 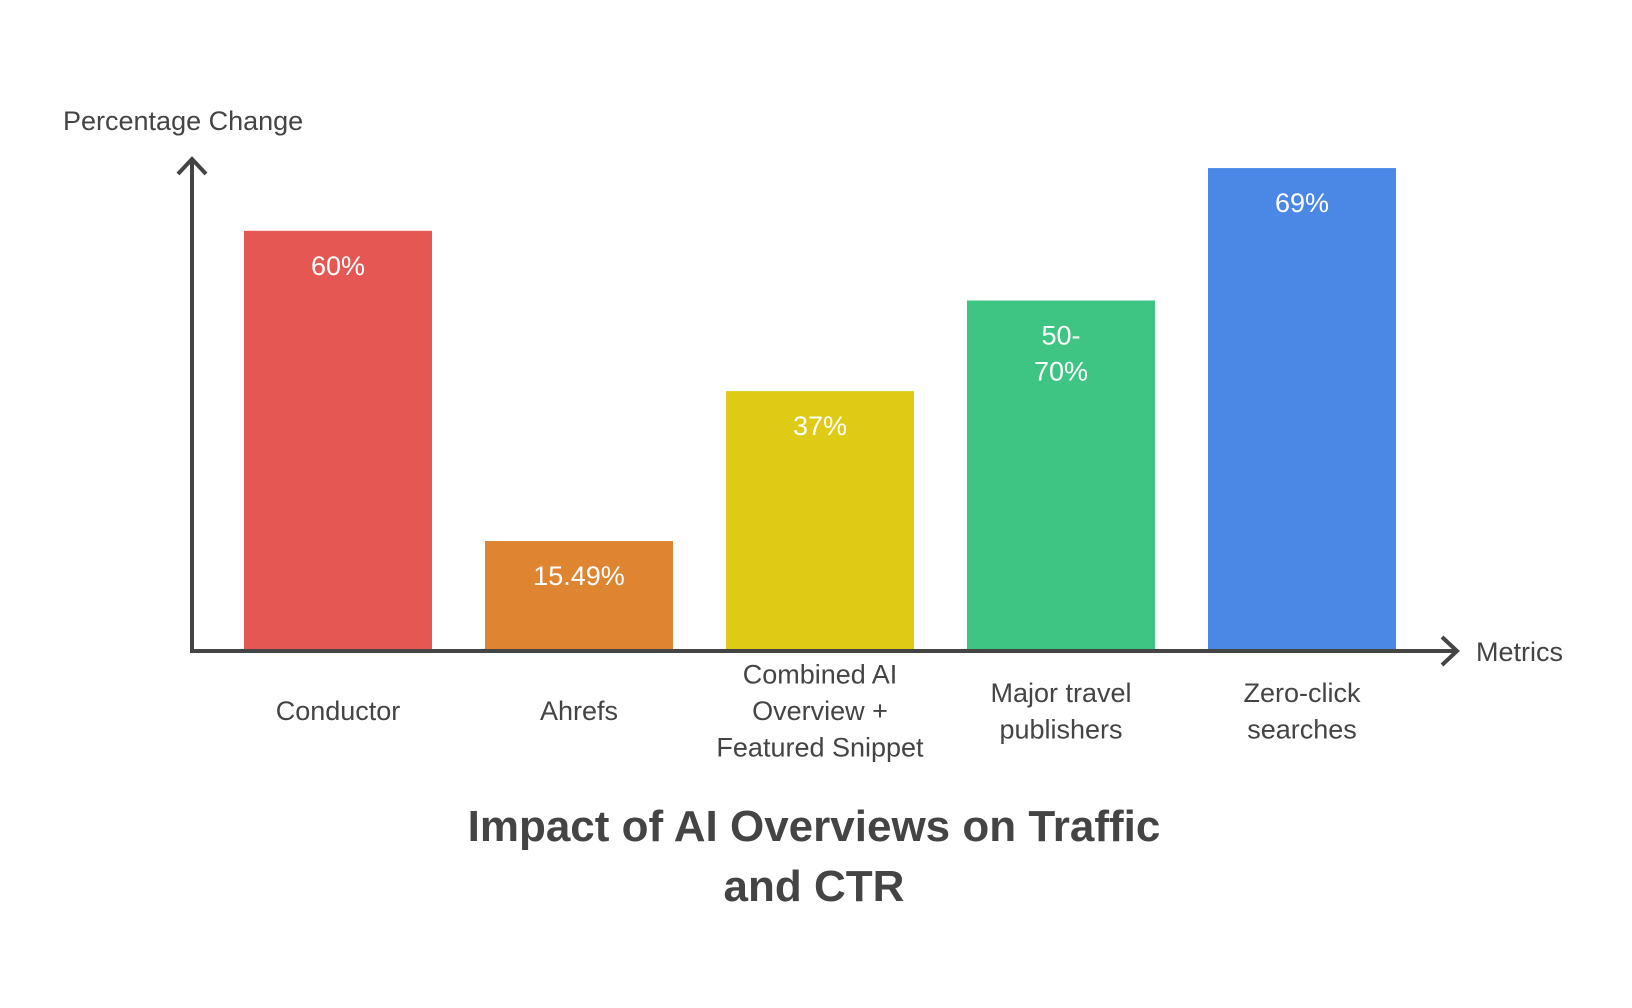 I want to click on x-axis-arrowhead, so click(x=1450, y=651).